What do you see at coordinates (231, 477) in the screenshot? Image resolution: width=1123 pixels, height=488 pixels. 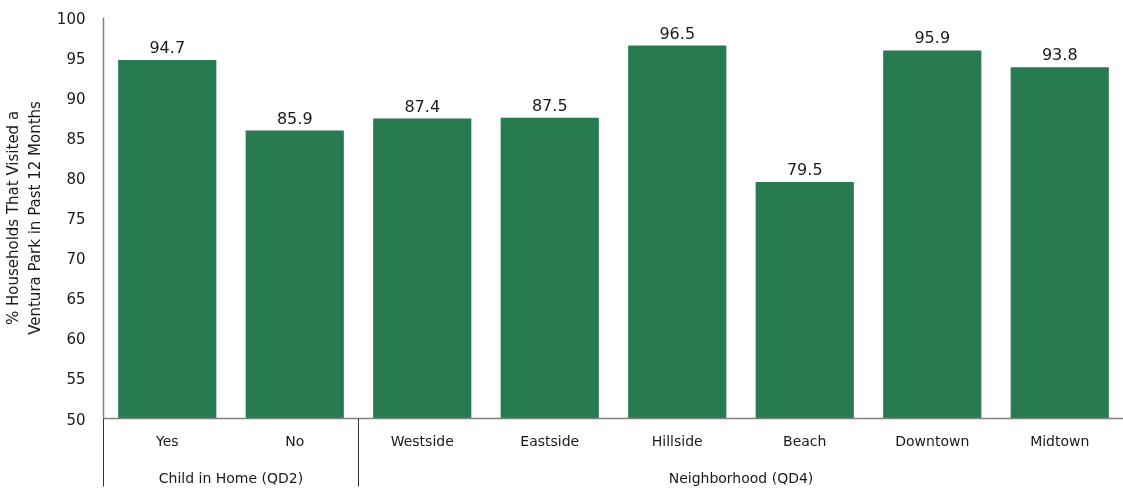 I see `text: Child in Home (QD2)` at bounding box center [231, 477].